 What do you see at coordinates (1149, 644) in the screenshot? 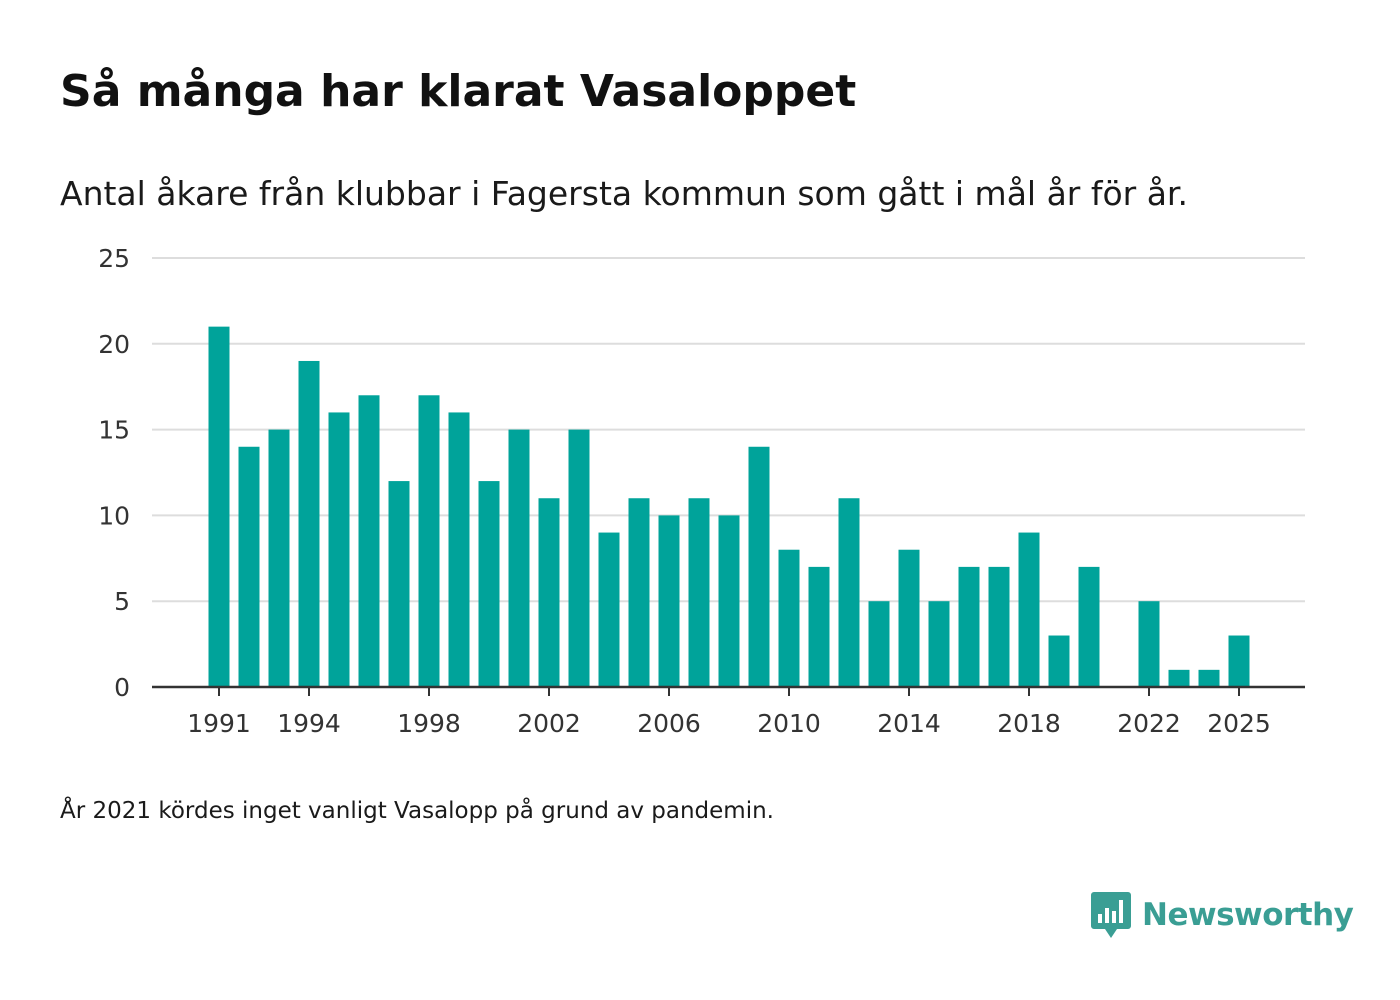
I see `bar-2022` at bounding box center [1149, 644].